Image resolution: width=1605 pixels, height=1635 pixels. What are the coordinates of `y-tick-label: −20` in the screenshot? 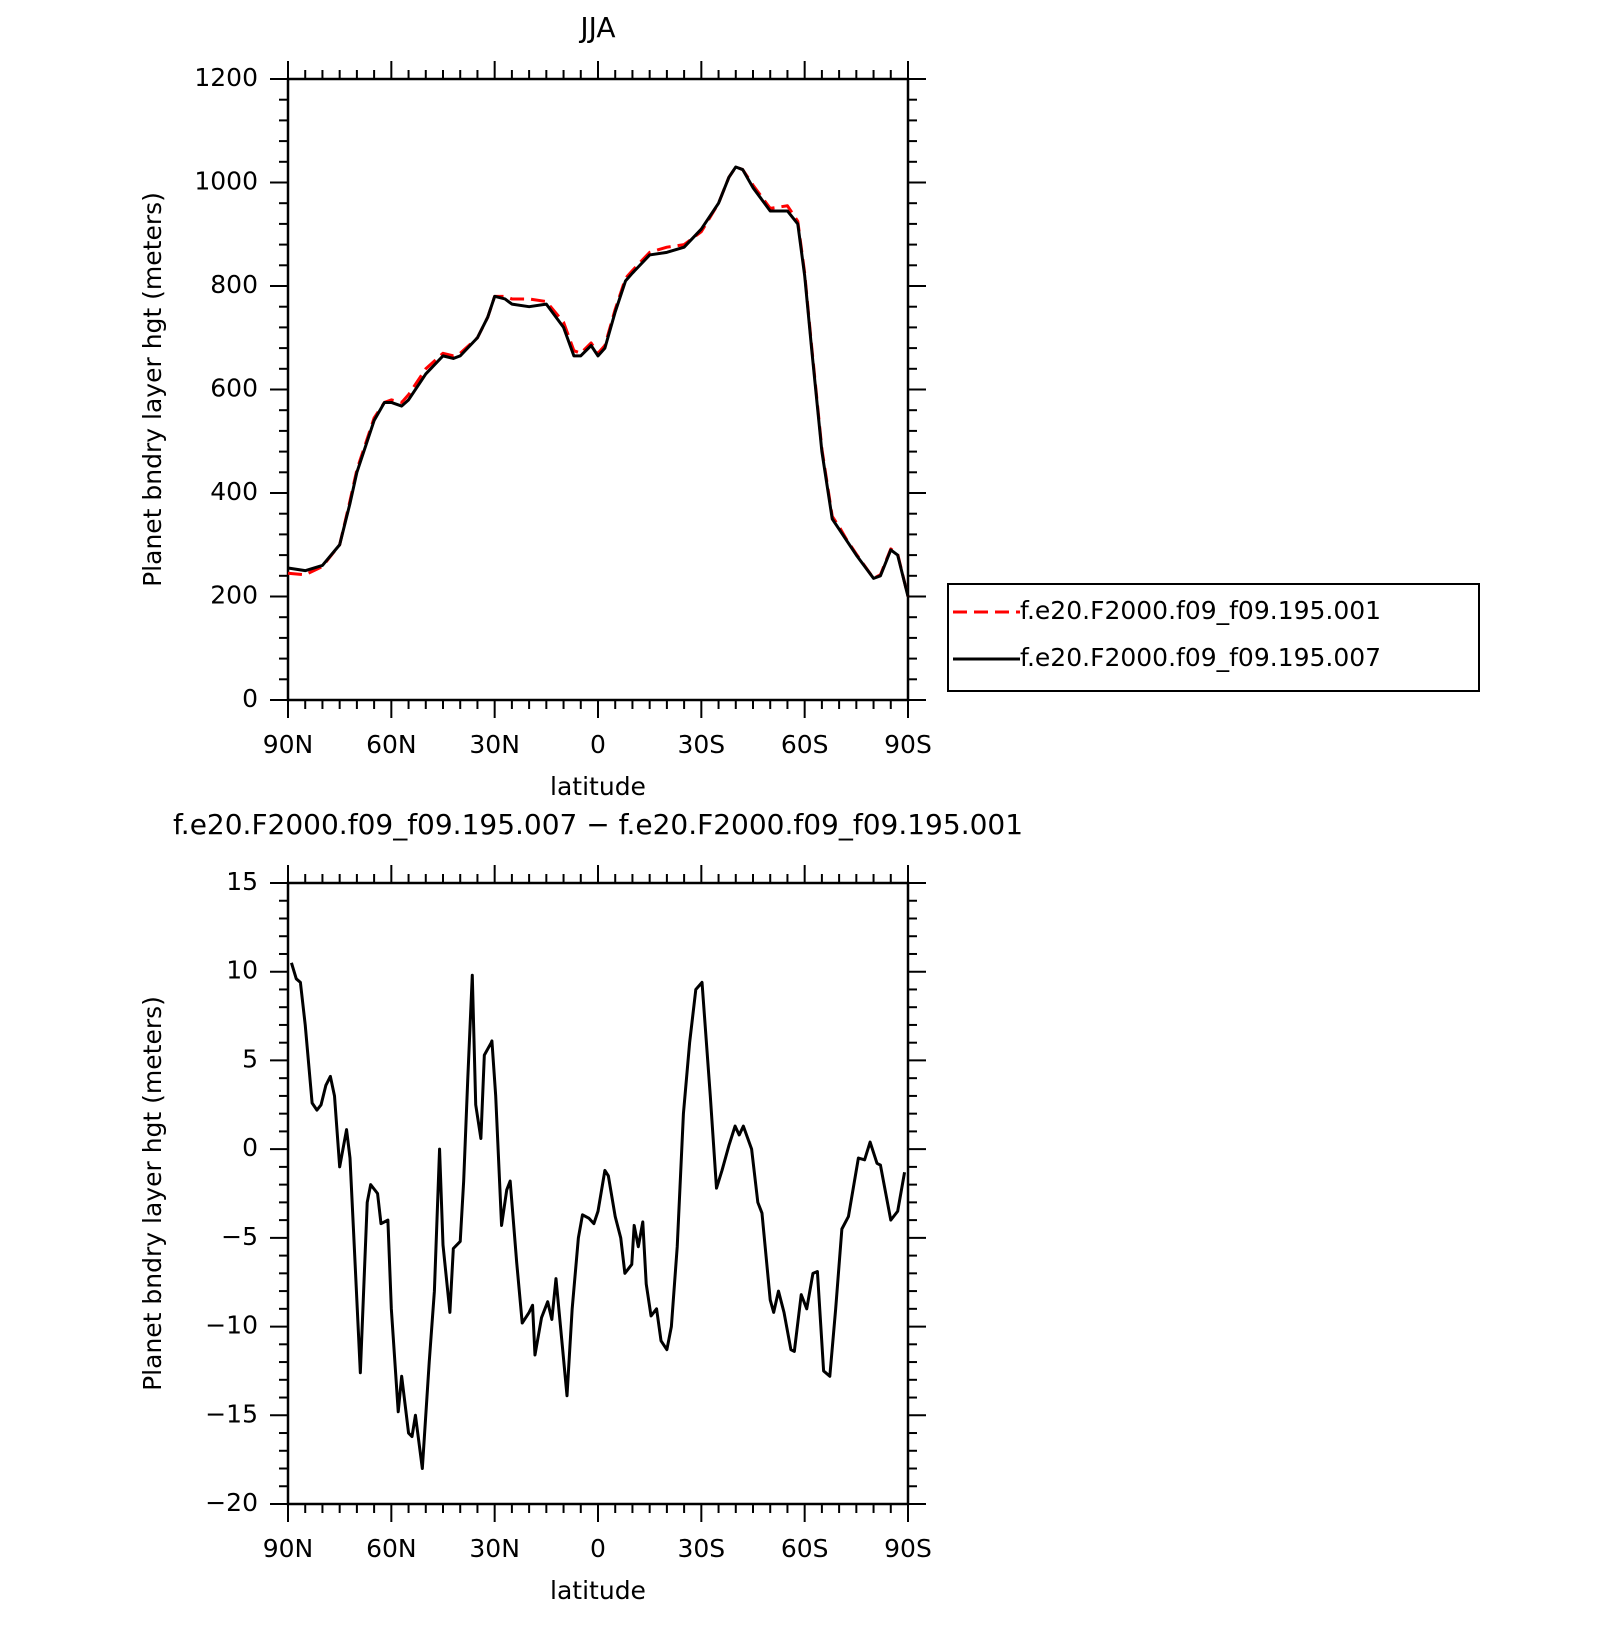 It's located at (231, 1502).